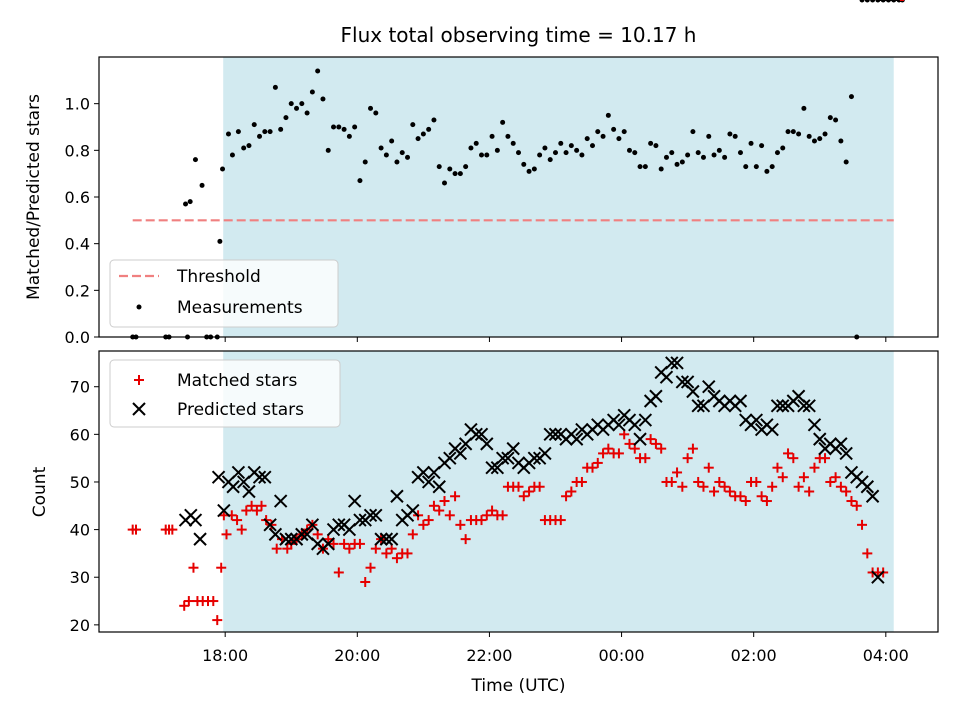  Describe the element at coordinates (80, 387) in the screenshot. I see `bottom-y-tick-label: 70` at that location.